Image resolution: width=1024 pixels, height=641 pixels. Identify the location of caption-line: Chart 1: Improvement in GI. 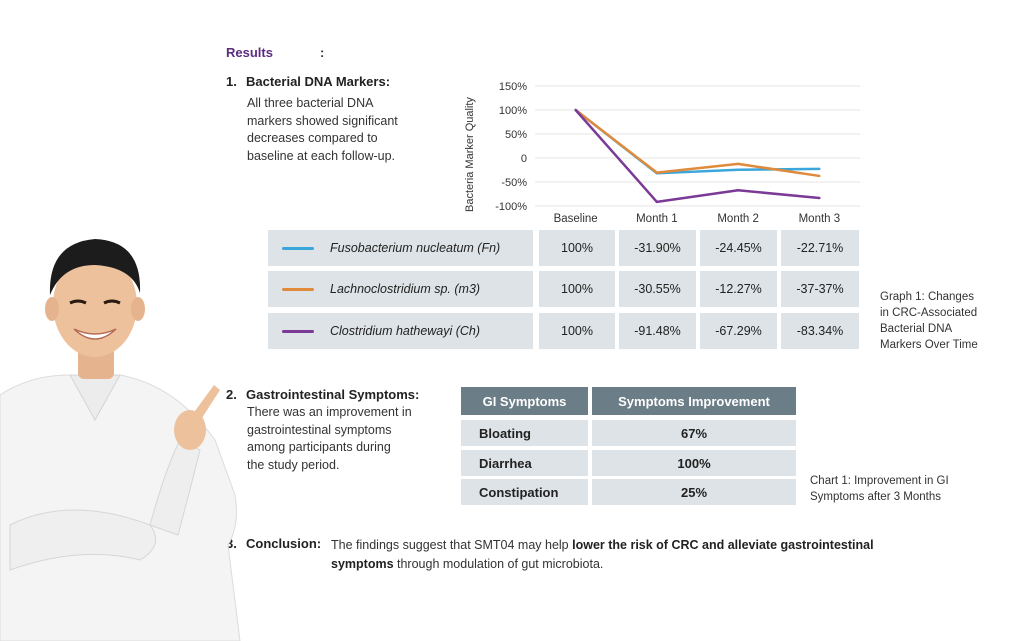
(879, 481).